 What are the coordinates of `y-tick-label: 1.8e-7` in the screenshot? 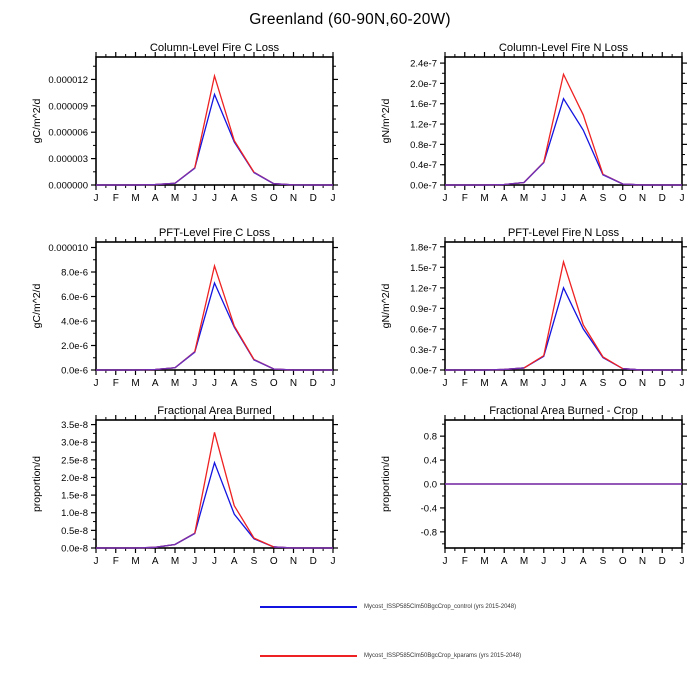 It's located at (423, 247).